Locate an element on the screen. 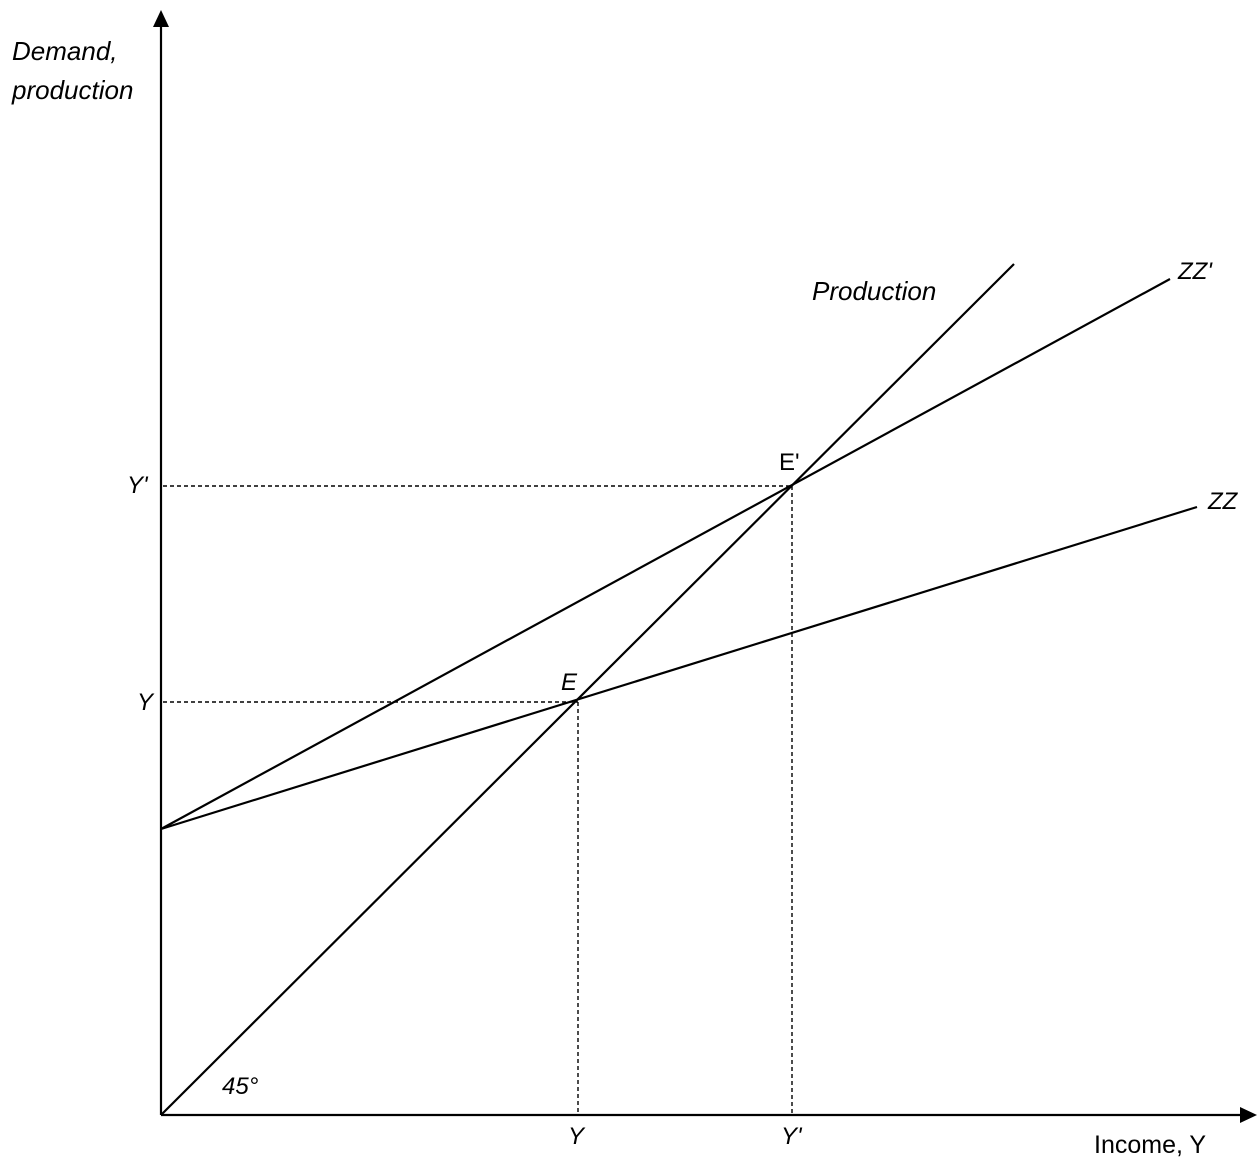 The width and height of the screenshot is (1257, 1160). zz-label: ZZ is located at coordinates (1223, 501).